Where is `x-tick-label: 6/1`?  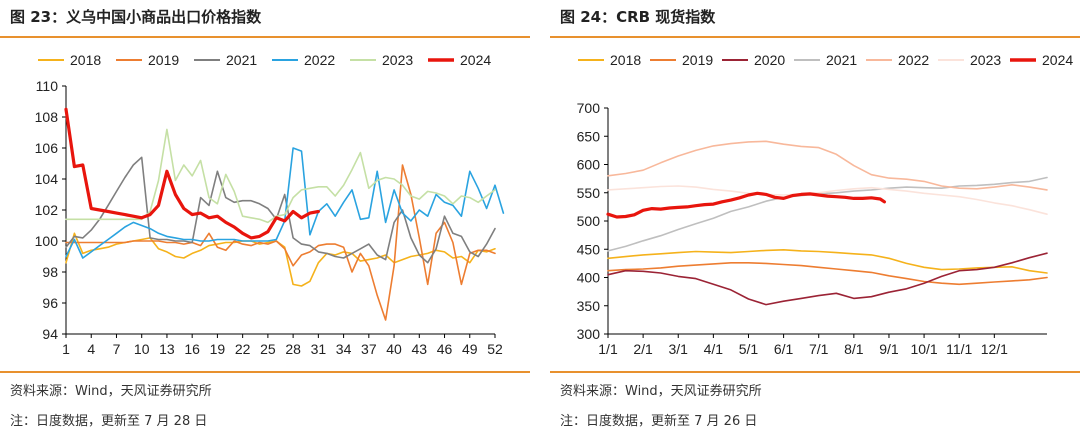
x-tick-label: 6/1 is located at coordinates (784, 349).